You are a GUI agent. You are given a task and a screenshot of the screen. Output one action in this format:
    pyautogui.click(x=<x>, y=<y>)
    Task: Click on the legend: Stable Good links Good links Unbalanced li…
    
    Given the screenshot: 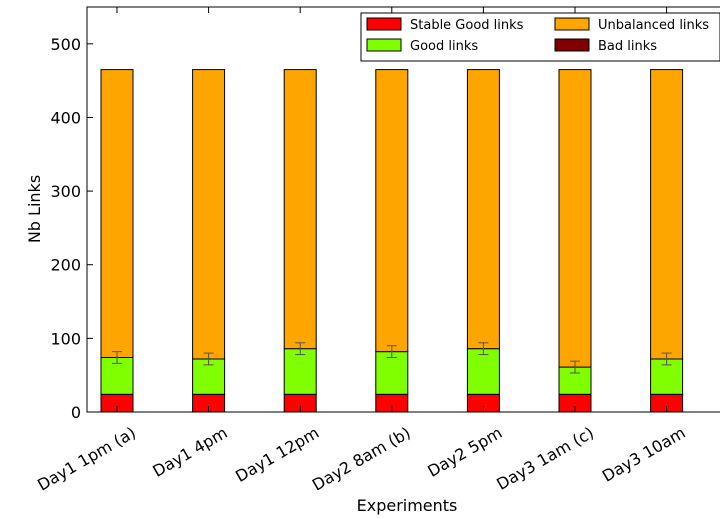 What is the action you would take?
    pyautogui.click(x=540, y=37)
    